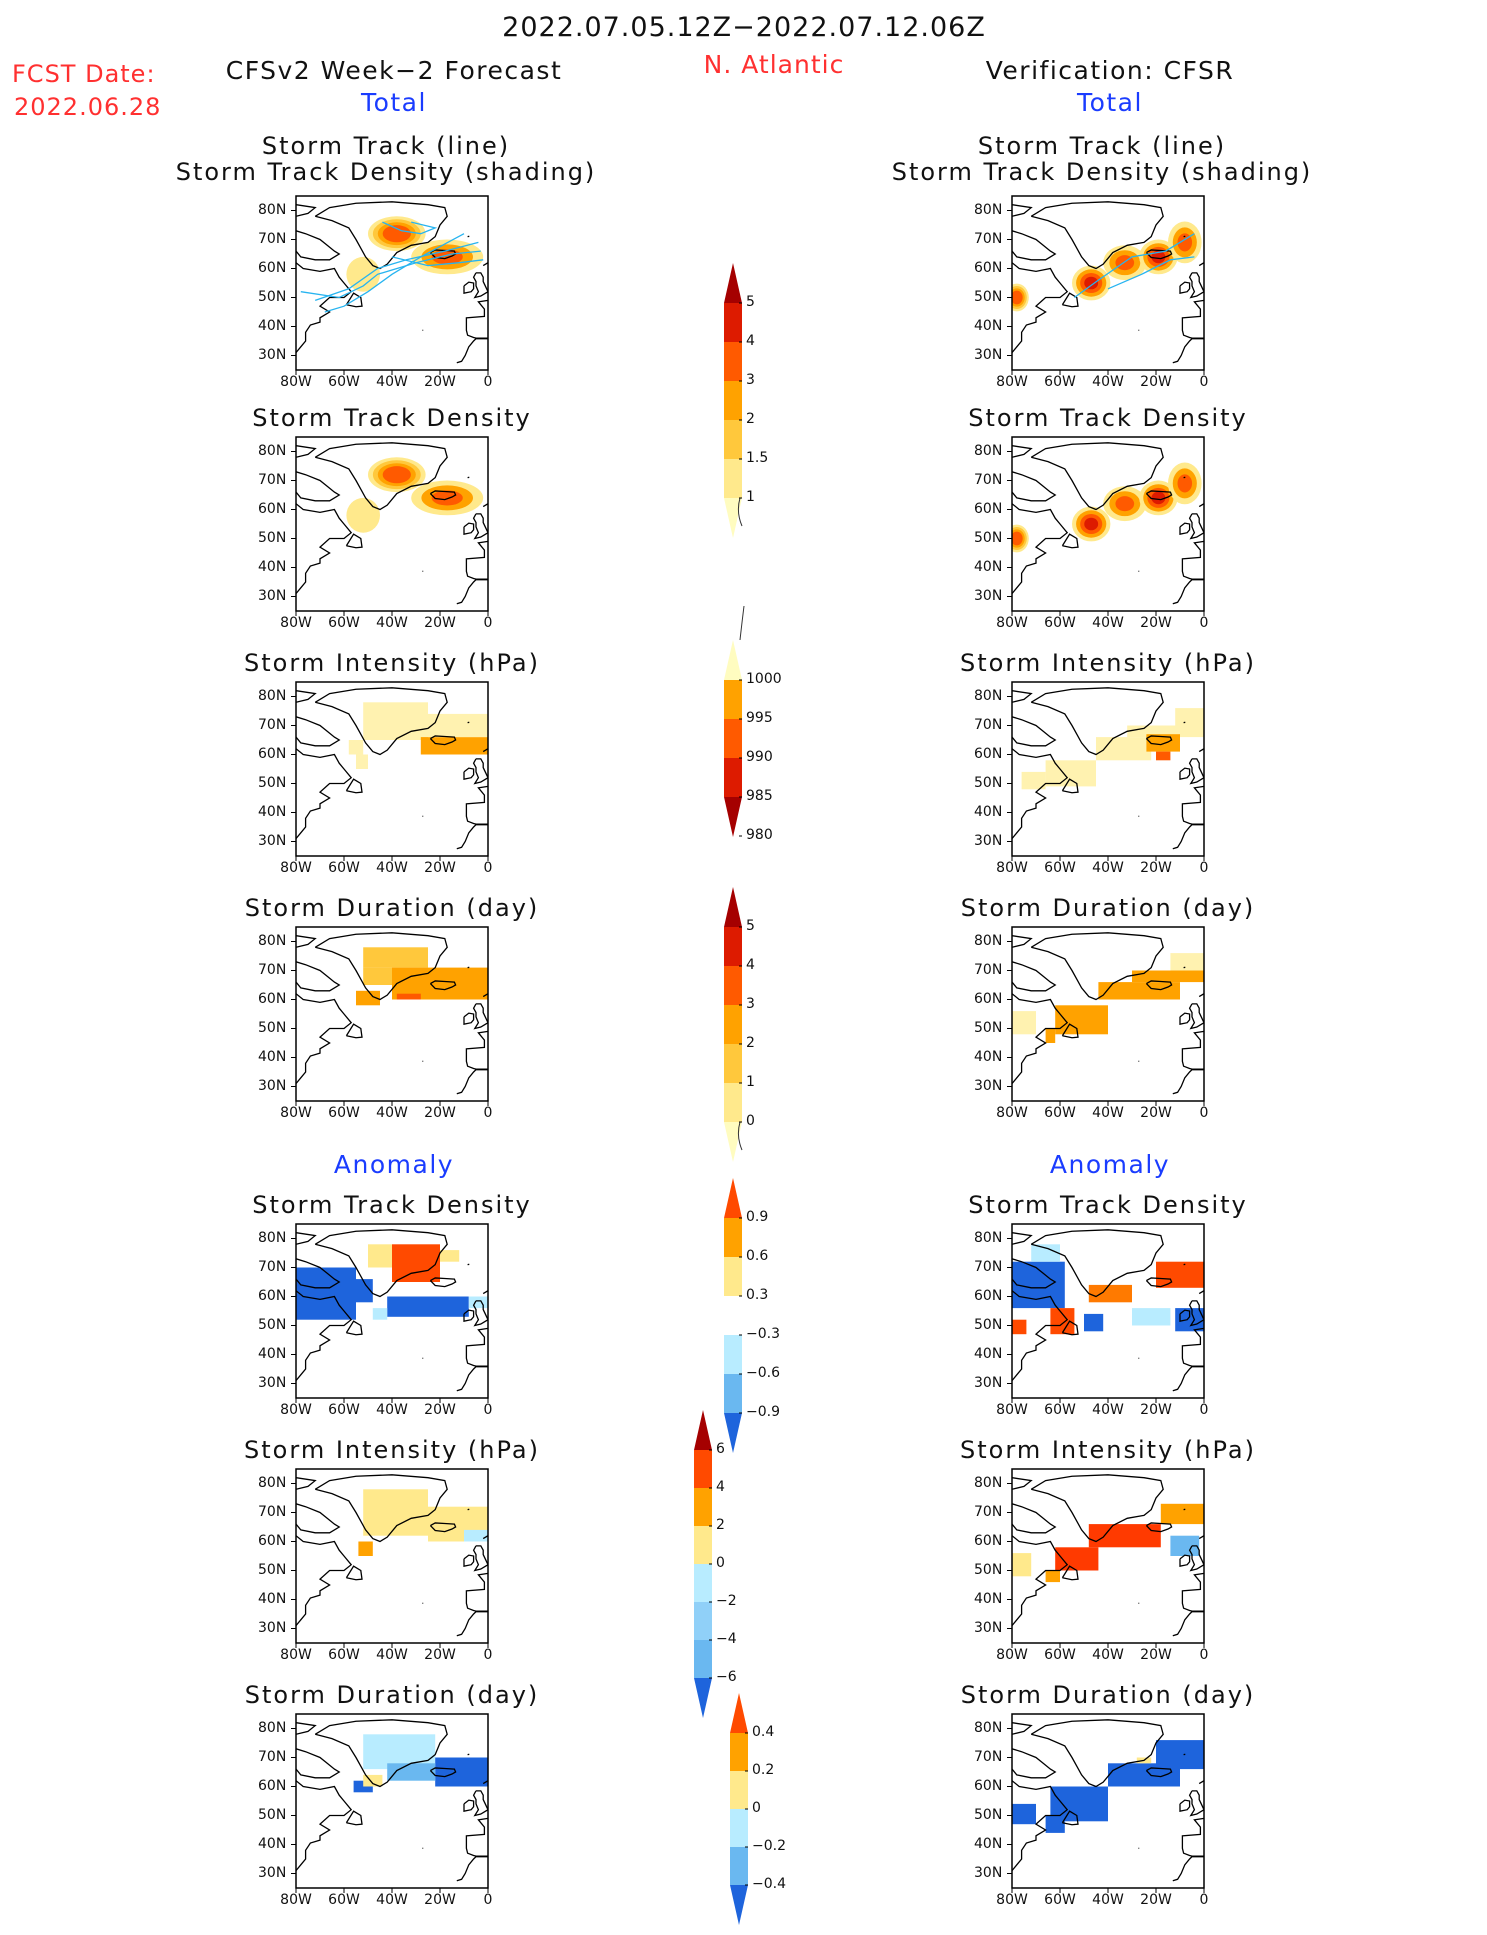  I want to click on density-blob, so click(363, 515).